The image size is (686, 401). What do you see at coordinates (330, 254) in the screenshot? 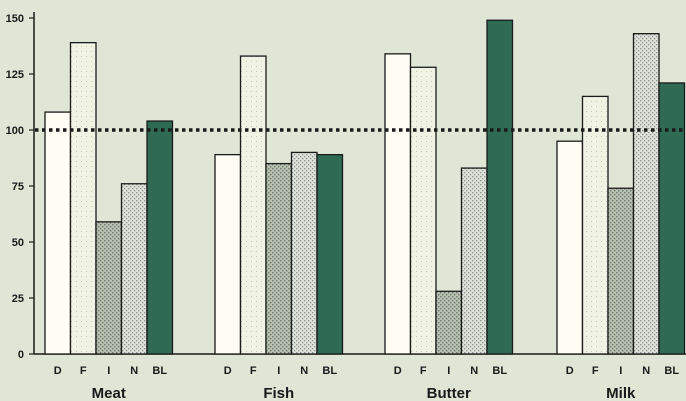
I see `bar-fish-bl` at bounding box center [330, 254].